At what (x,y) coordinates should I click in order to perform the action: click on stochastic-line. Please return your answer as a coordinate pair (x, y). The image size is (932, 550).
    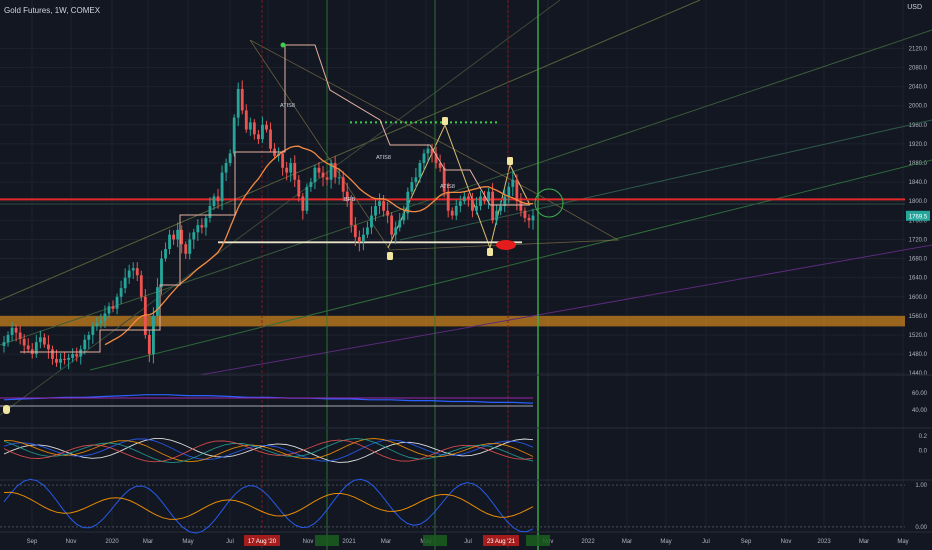
    Looking at the image, I should click on (268, 505).